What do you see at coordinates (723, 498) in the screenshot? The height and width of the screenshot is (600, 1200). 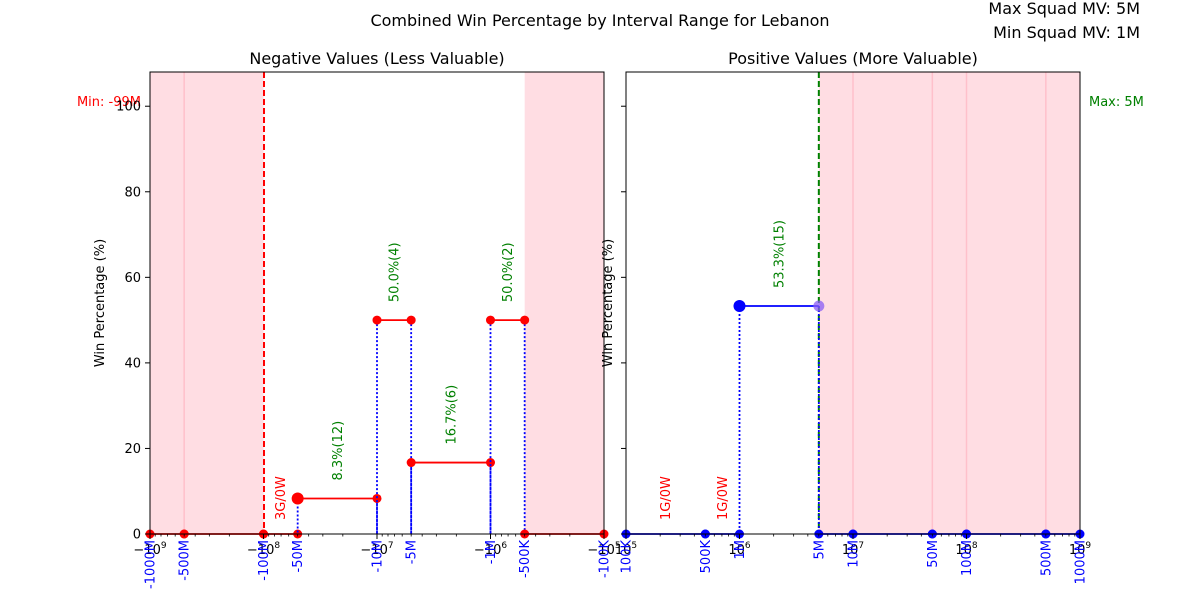 I see `positive-annotation-1: 1G/0W` at bounding box center [723, 498].